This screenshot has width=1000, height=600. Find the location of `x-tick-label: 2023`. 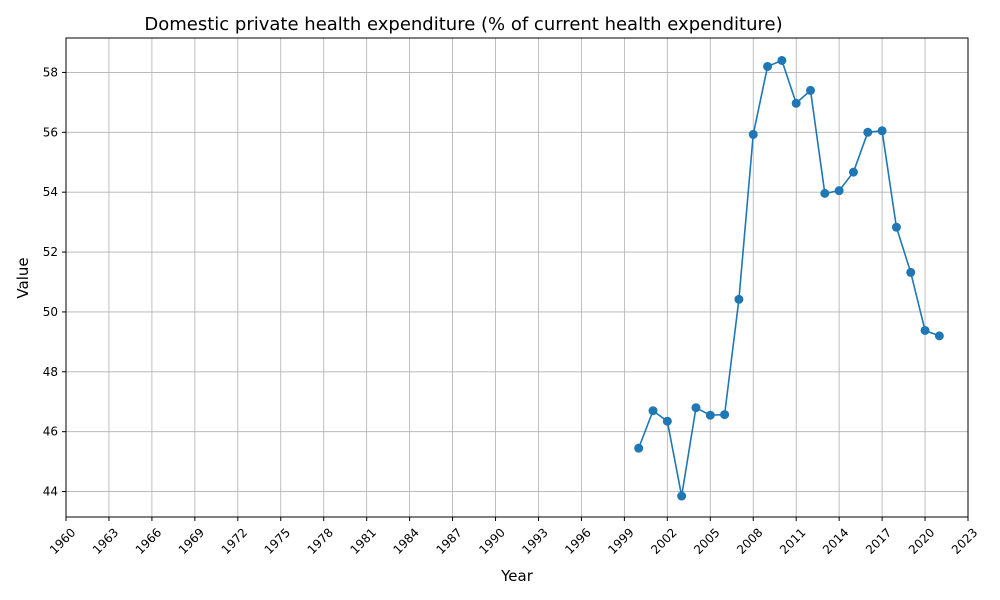

x-tick-label: 2023 is located at coordinates (964, 540).